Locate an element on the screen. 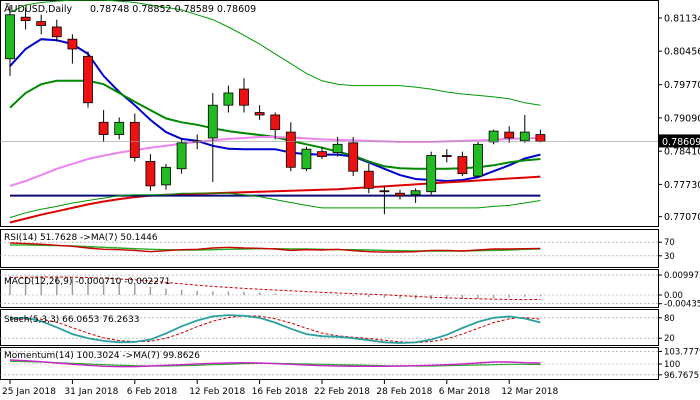 The image size is (700, 400). y-tick-label: 0.80456 is located at coordinates (682, 52).